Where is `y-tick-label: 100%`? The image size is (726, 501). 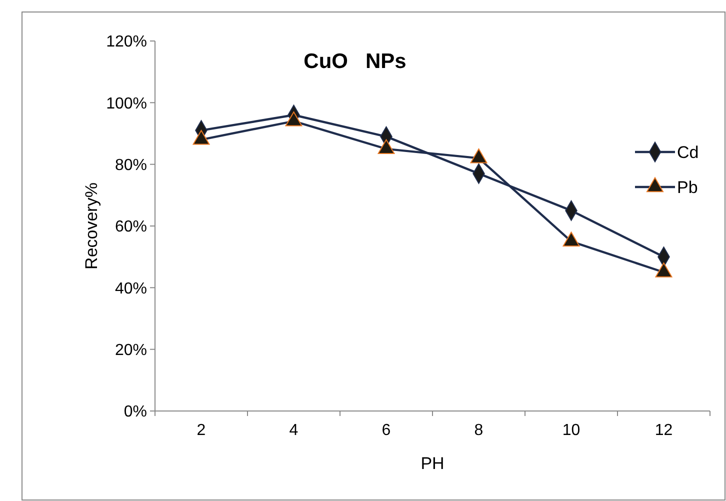
y-tick-label: 100% is located at coordinates (126, 103).